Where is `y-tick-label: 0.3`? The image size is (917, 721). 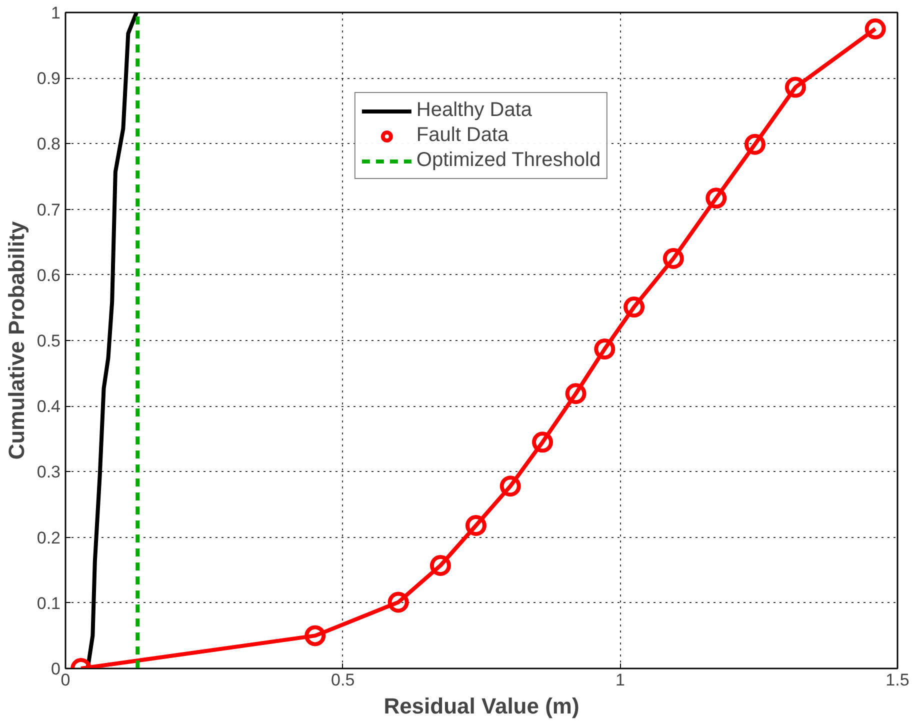
y-tick-label: 0.3 is located at coordinates (48, 472).